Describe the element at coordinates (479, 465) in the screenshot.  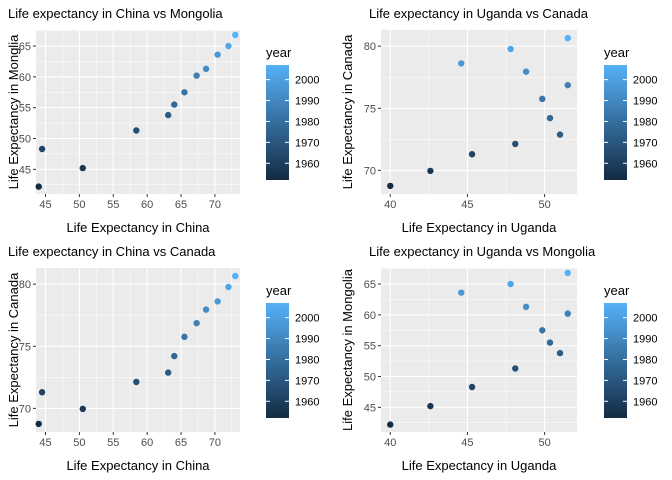
I see `x-axis-label: Life Expectancy in Uganda` at that location.